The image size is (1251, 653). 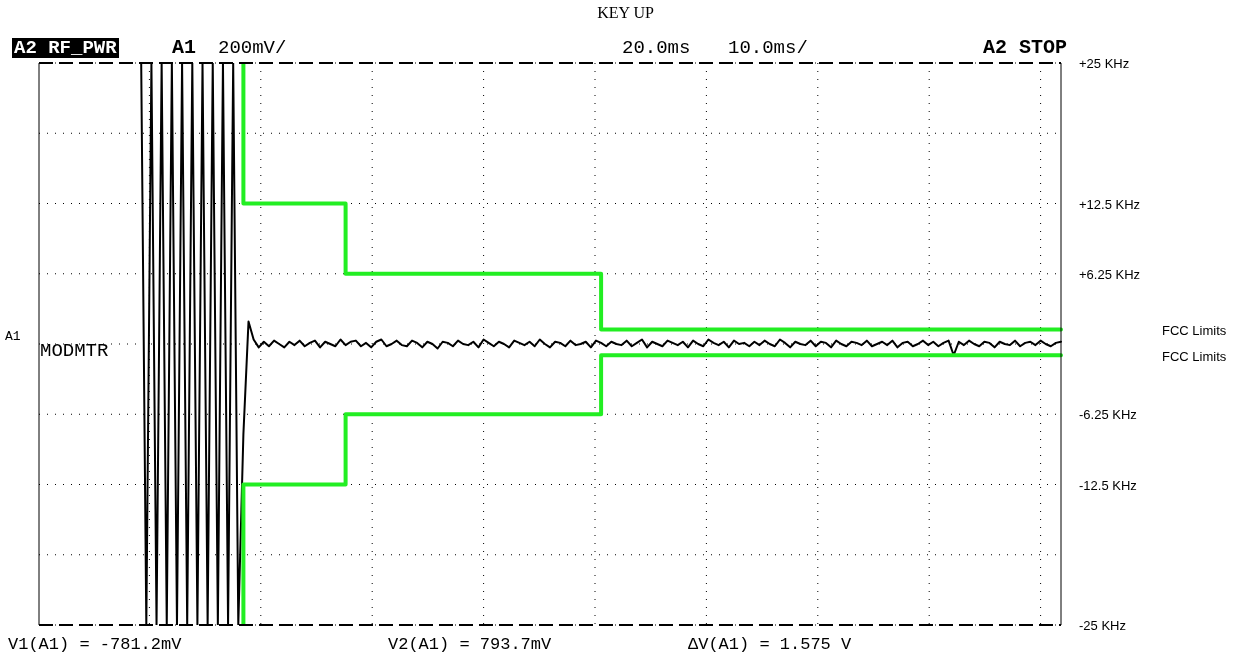 I want to click on y-tick-label: -12.5 KHz, so click(x=1108, y=485).